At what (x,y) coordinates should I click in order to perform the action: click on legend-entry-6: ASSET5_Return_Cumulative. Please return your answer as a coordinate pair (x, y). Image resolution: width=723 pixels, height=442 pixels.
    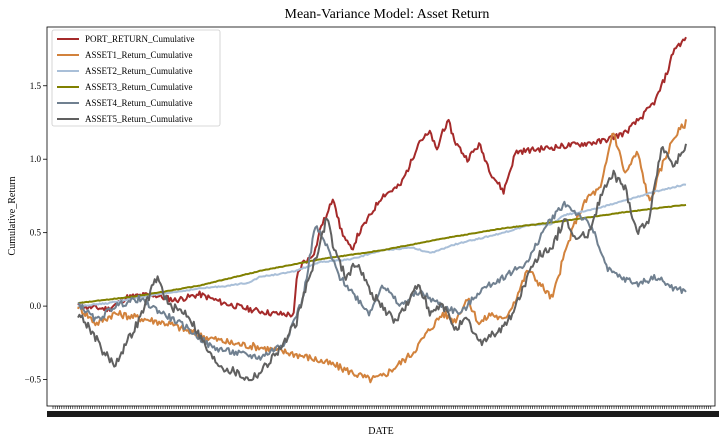
    Looking at the image, I should click on (139, 119).